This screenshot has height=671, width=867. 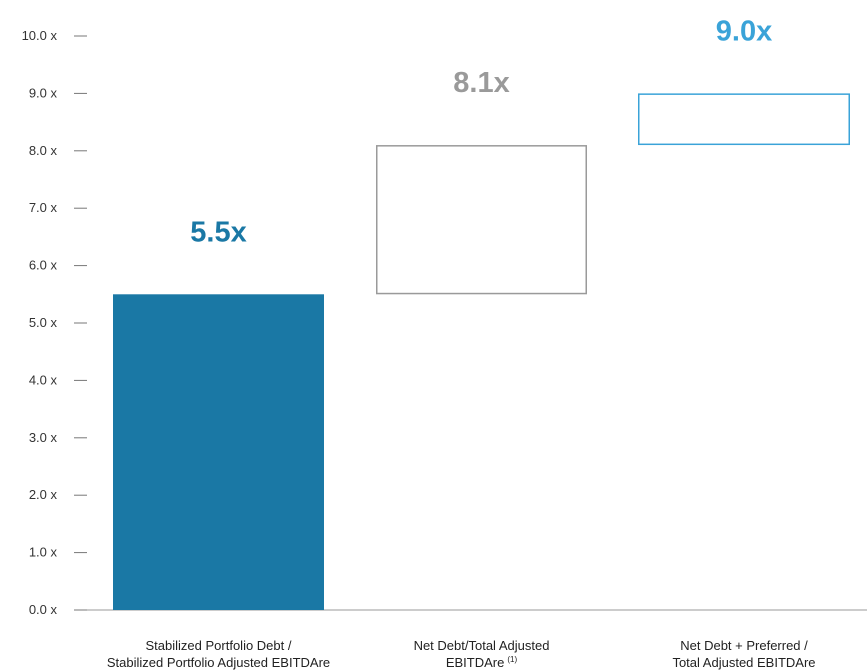 I want to click on bar-value-label: 9.0x, so click(x=744, y=31).